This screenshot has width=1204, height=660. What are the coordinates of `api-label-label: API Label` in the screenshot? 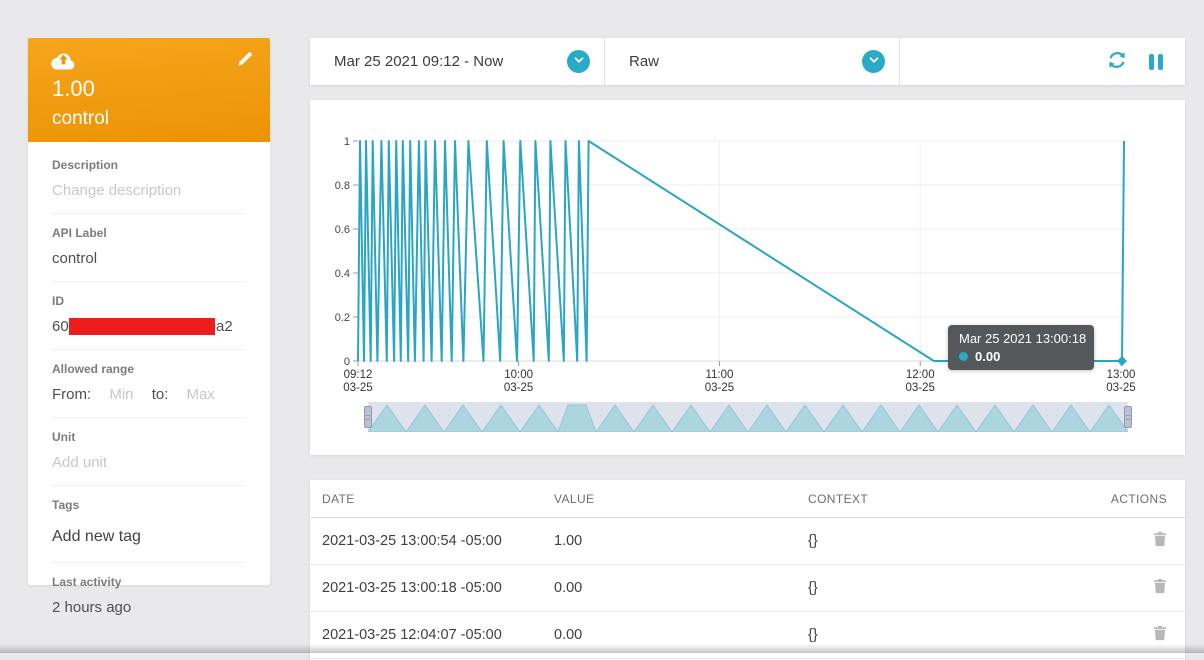 It's located at (79, 233).